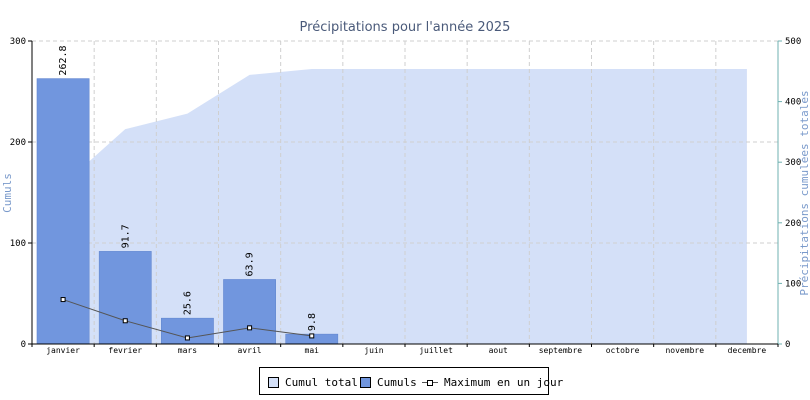 The width and height of the screenshot is (810, 400). What do you see at coordinates (793, 163) in the screenshot?
I see `y-tick-label-right: 300` at bounding box center [793, 163].